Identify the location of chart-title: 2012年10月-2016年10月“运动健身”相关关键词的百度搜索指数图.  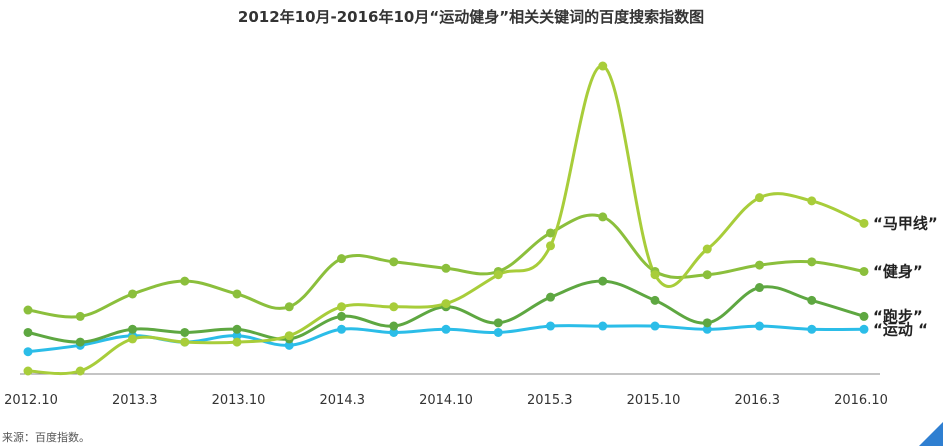
(471, 17).